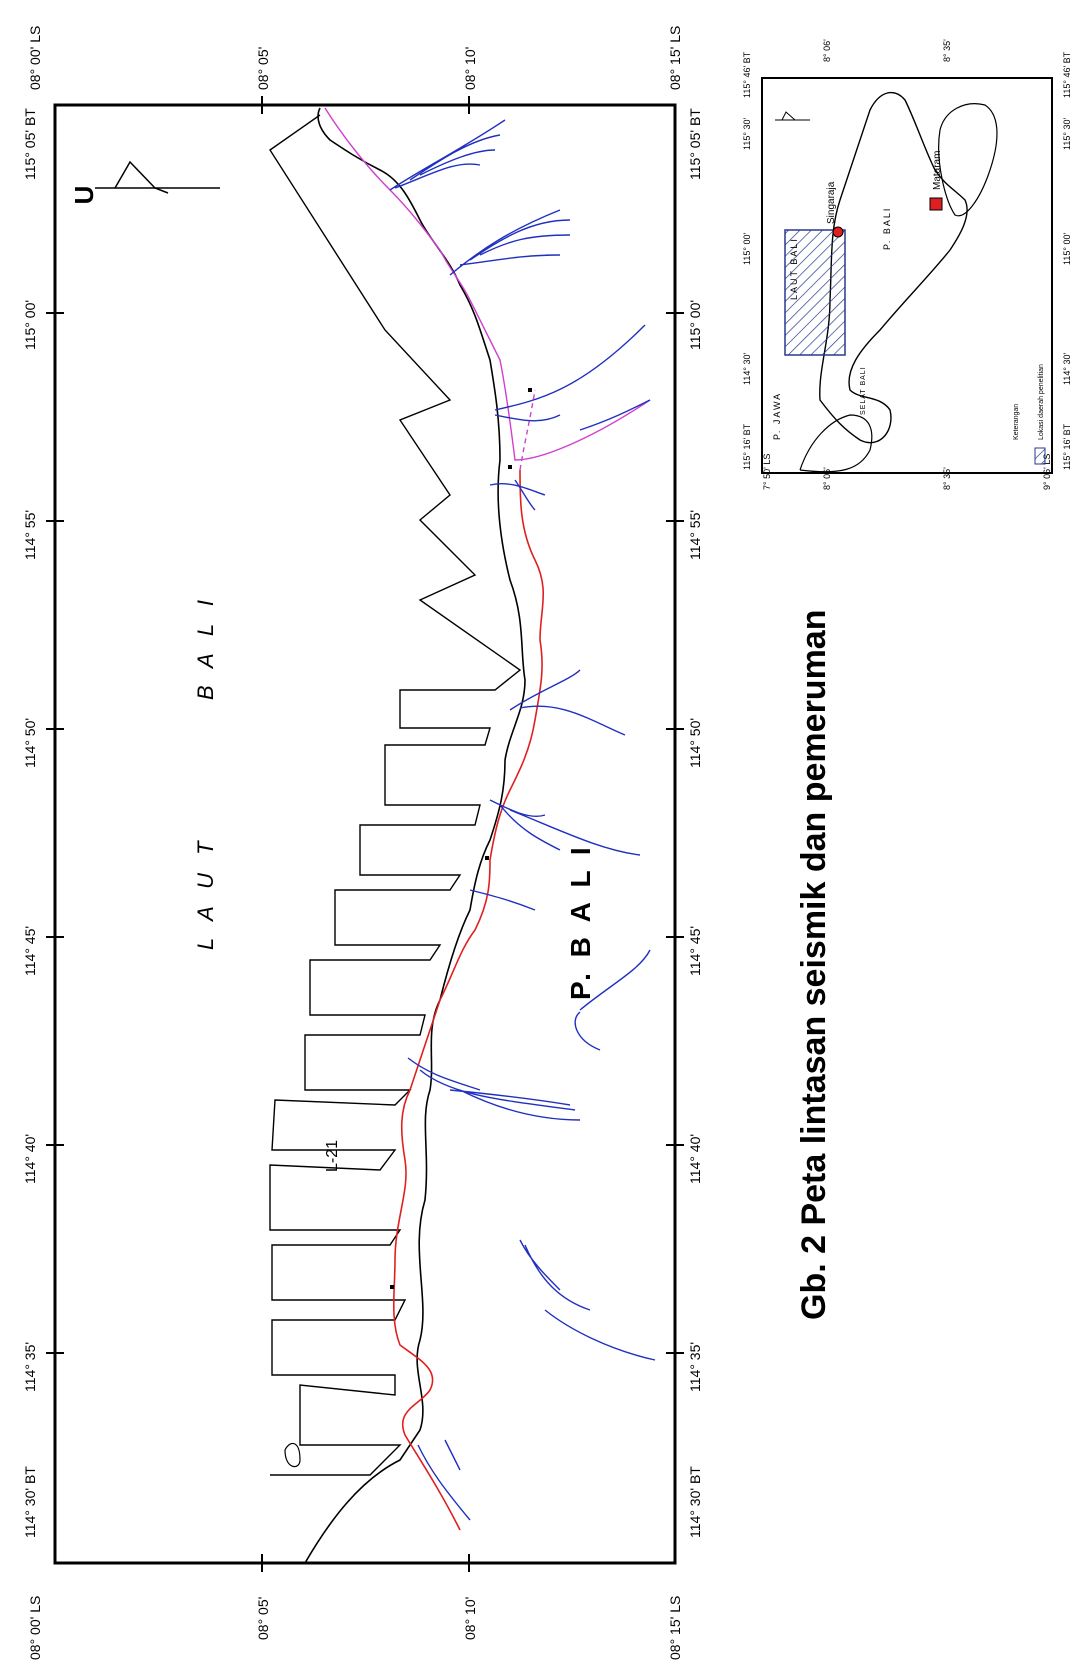  Describe the element at coordinates (263, 68) in the screenshot. I see `lat-label-top-1: 08° 05'` at that location.